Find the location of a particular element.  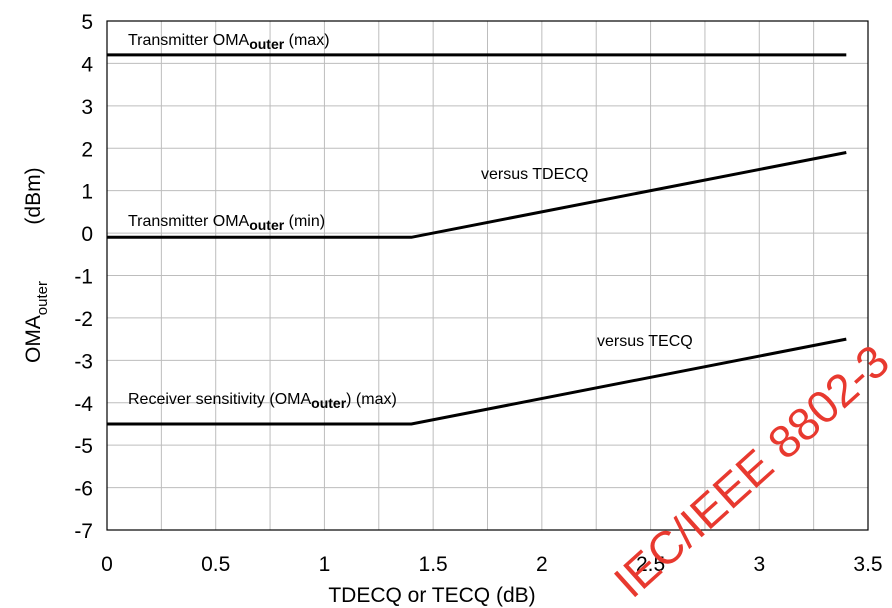

y-tick-label: -3 is located at coordinates (83, 361).